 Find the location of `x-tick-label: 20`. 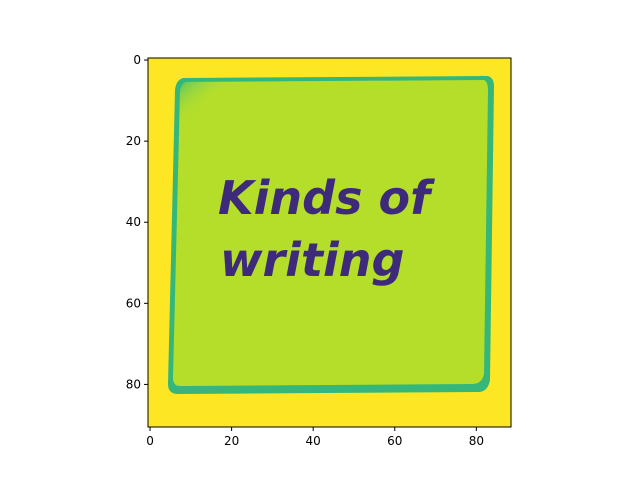

x-tick-label: 20 is located at coordinates (231, 441).